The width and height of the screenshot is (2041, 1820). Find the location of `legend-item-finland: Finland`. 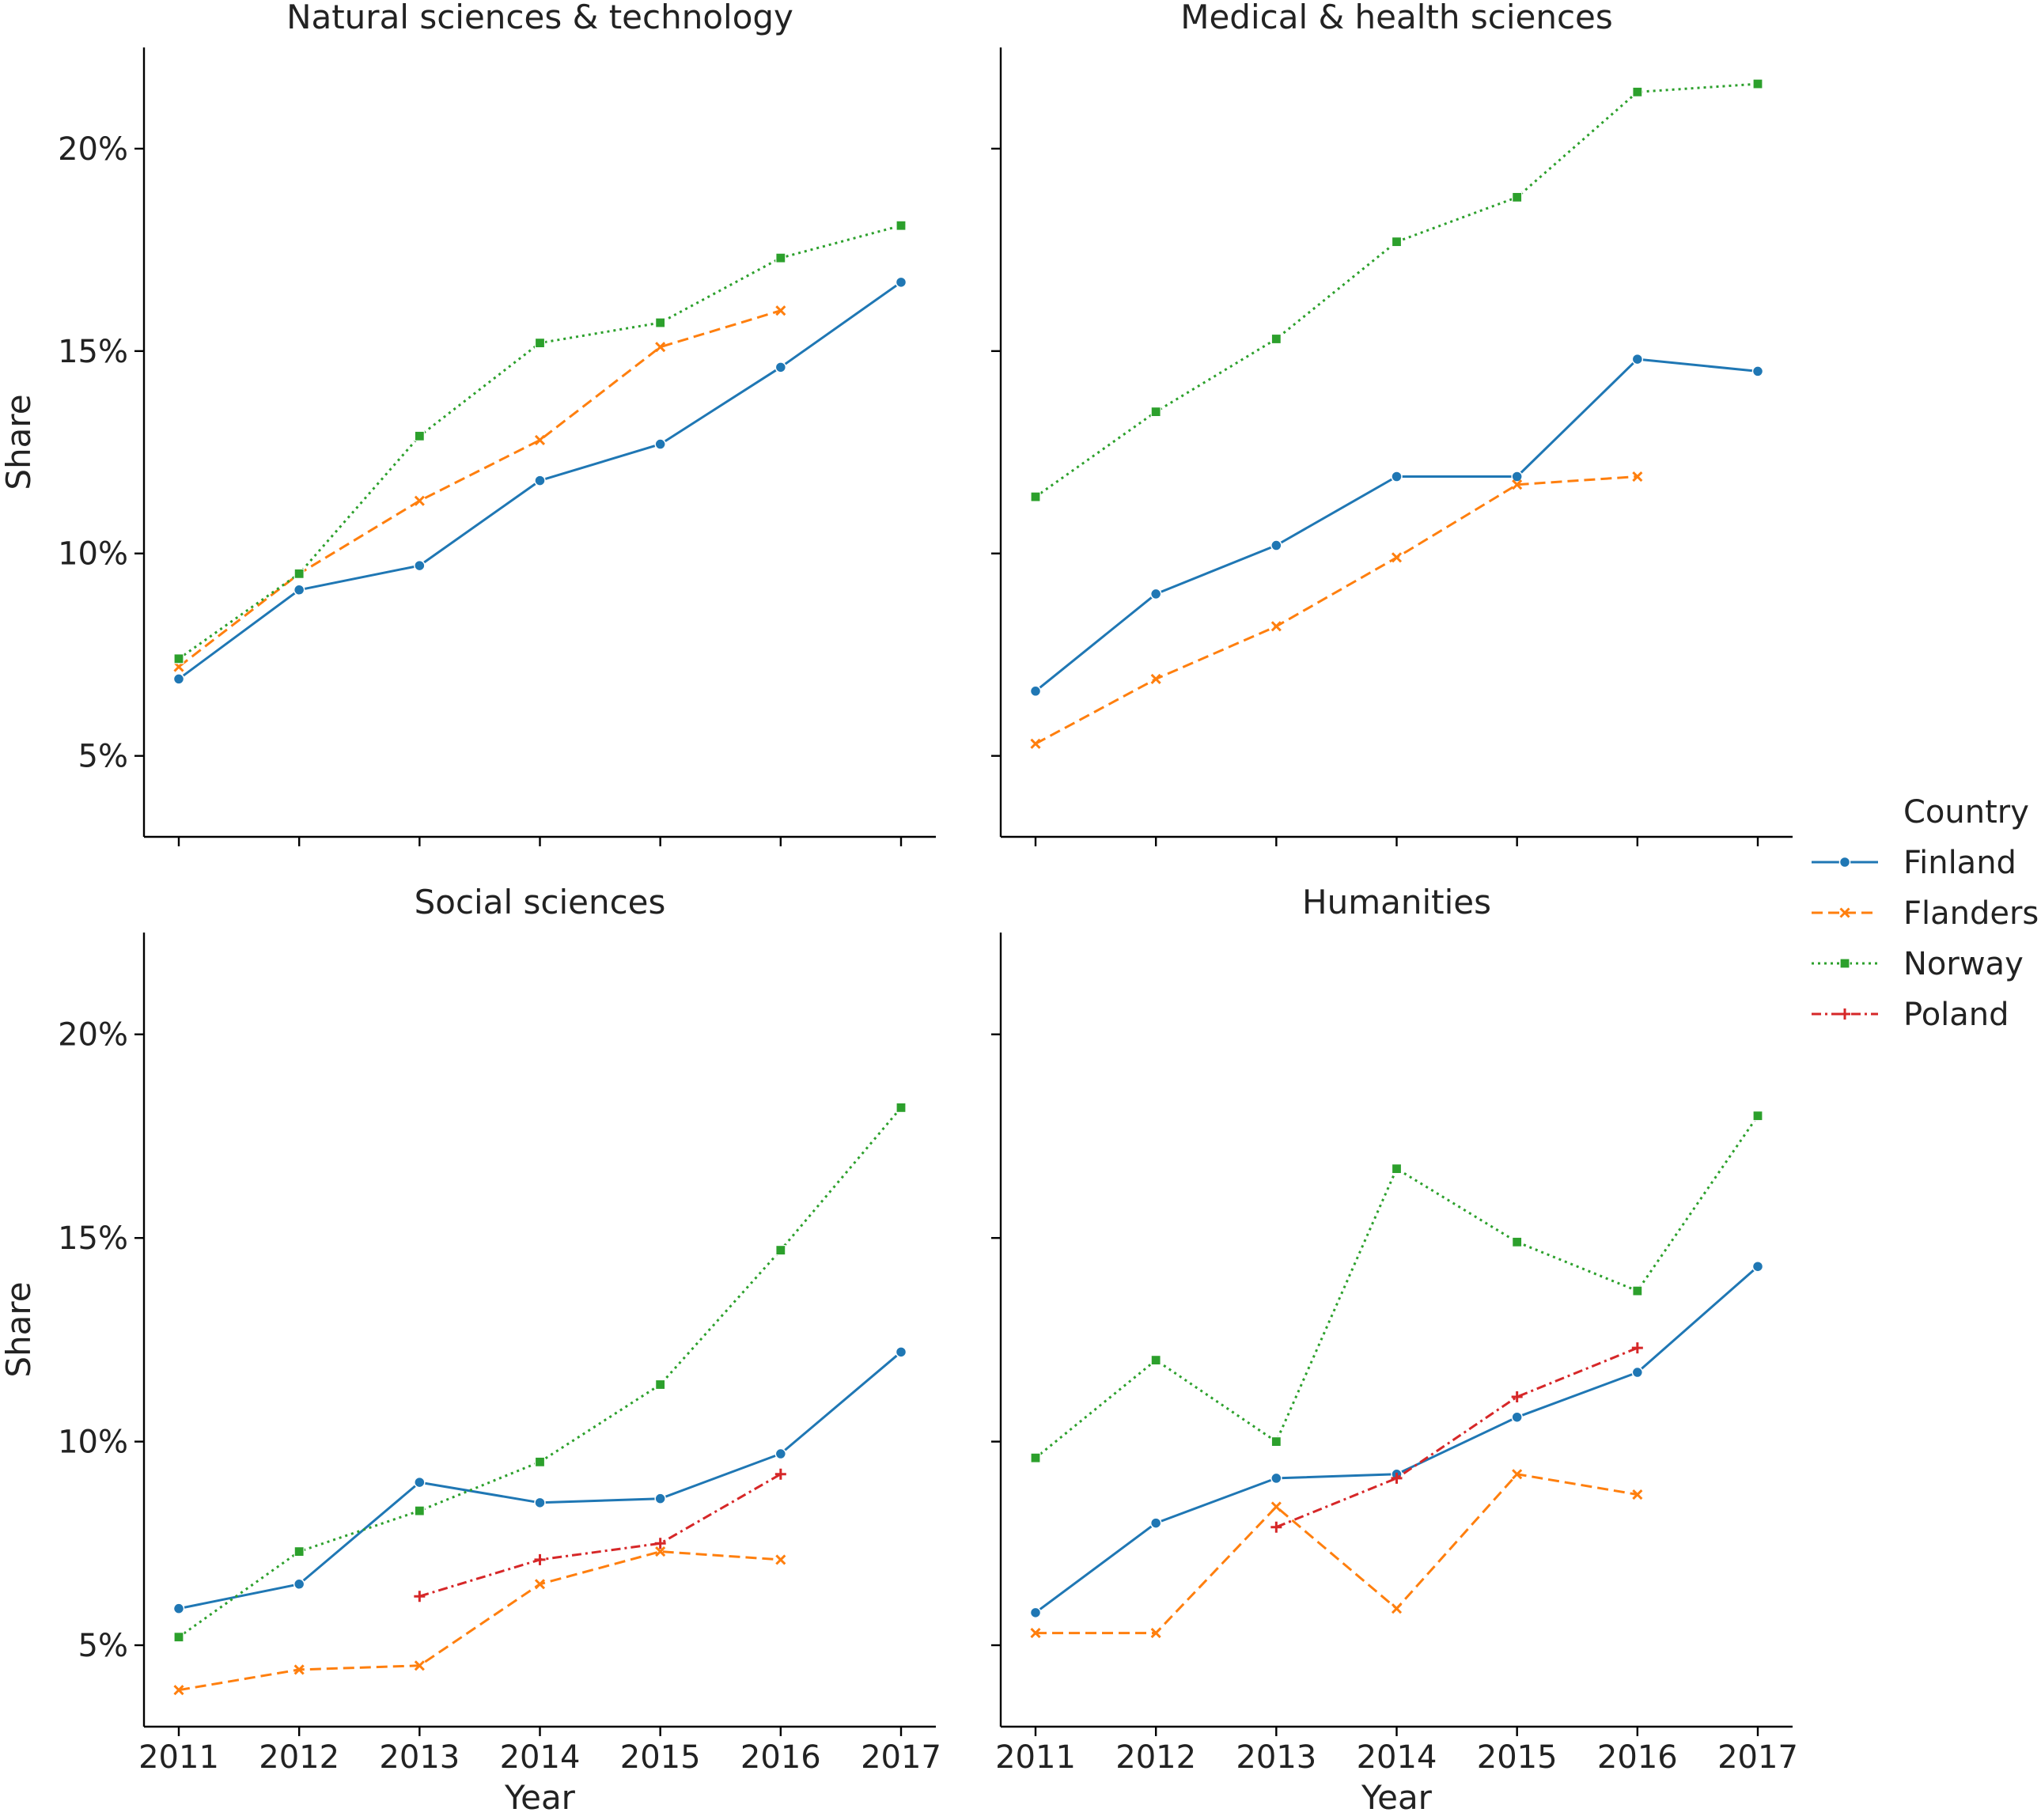

legend-item-finland: Finland is located at coordinates (1914, 863).